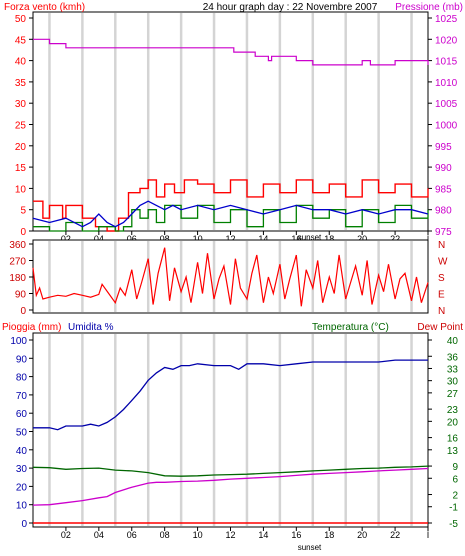  What do you see at coordinates (443, 147) in the screenshot?
I see `right-tick-label: 995` at bounding box center [443, 147].